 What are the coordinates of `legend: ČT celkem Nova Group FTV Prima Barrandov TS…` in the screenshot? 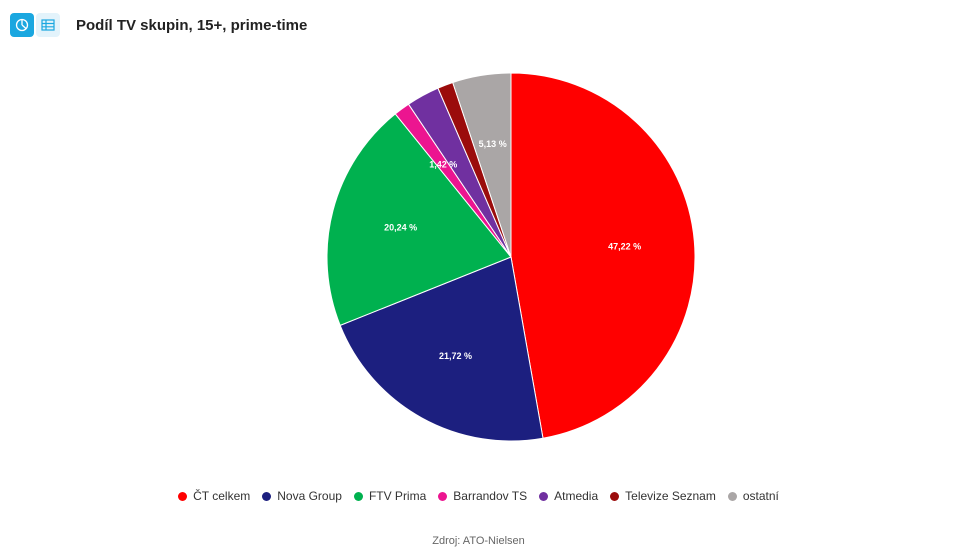 It's located at (478, 496).